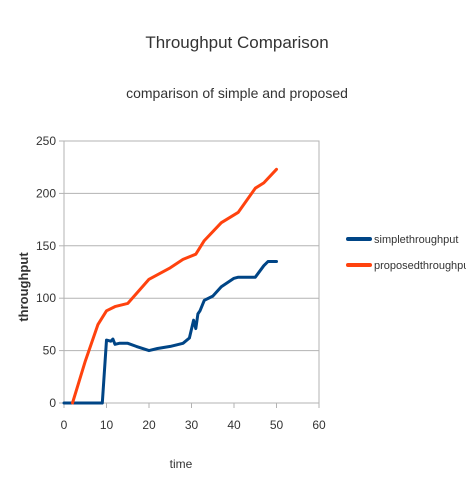  Describe the element at coordinates (23, 287) in the screenshot. I see `y-axis-label: throughput` at that location.